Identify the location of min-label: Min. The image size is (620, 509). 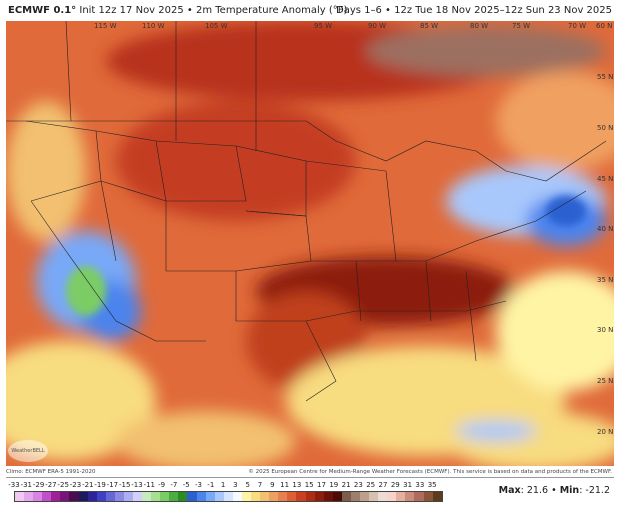
(569, 490).